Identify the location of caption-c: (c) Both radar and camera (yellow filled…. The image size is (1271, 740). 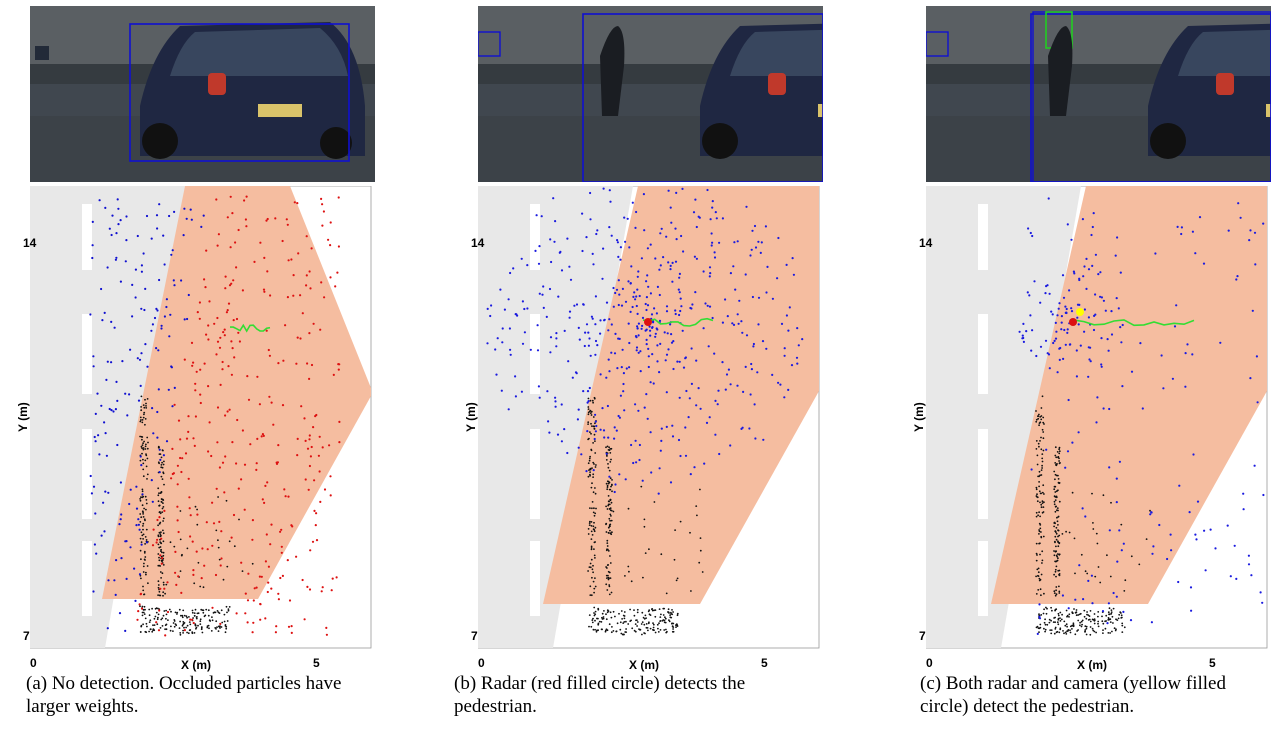
(1073, 695).